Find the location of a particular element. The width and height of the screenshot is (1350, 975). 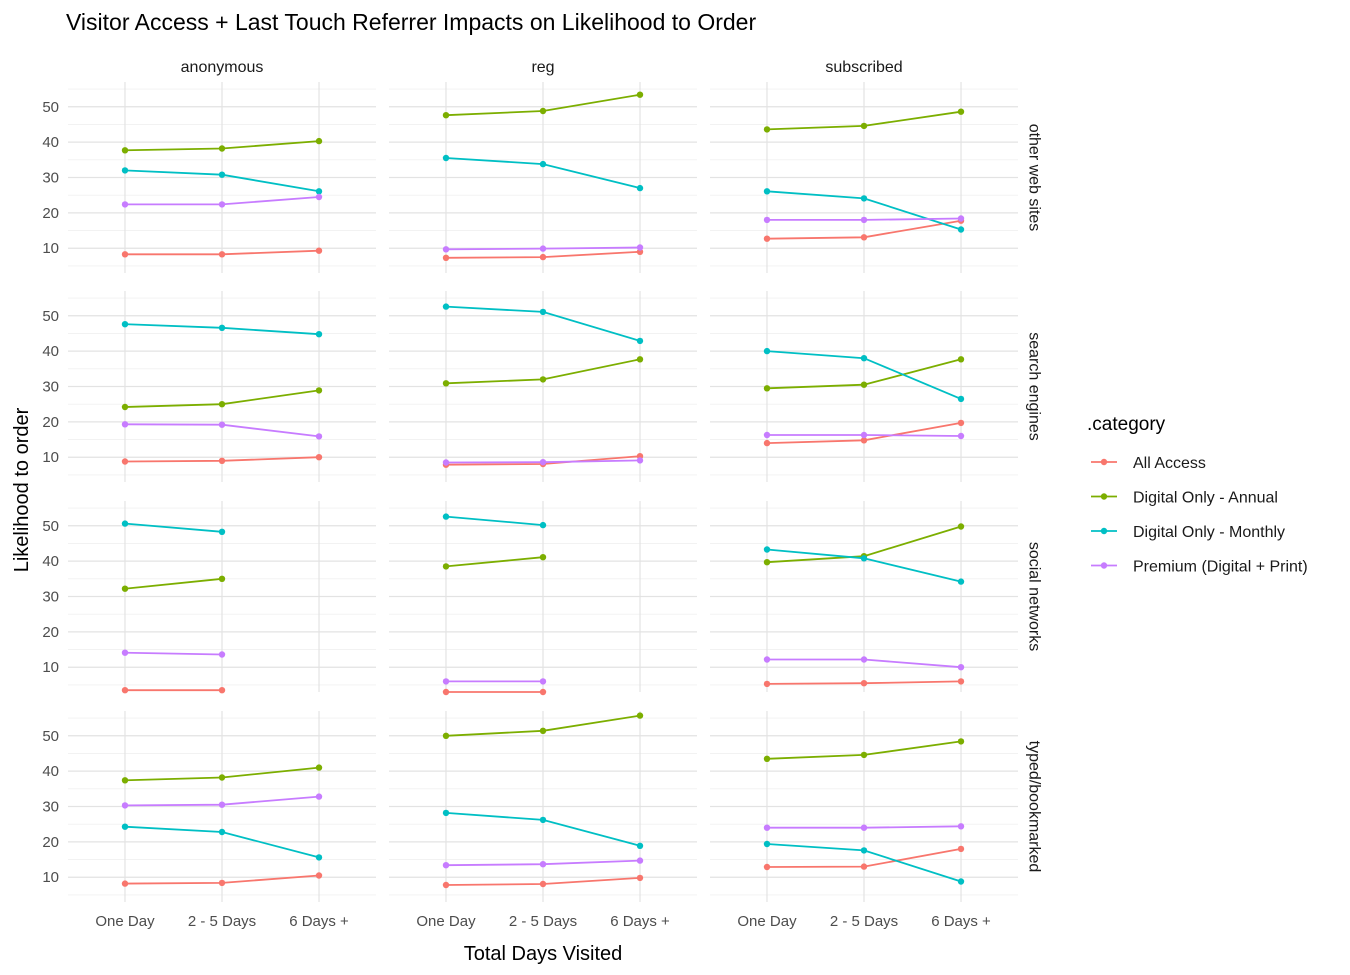

panel-social-networks-subscribed is located at coordinates (864, 596).